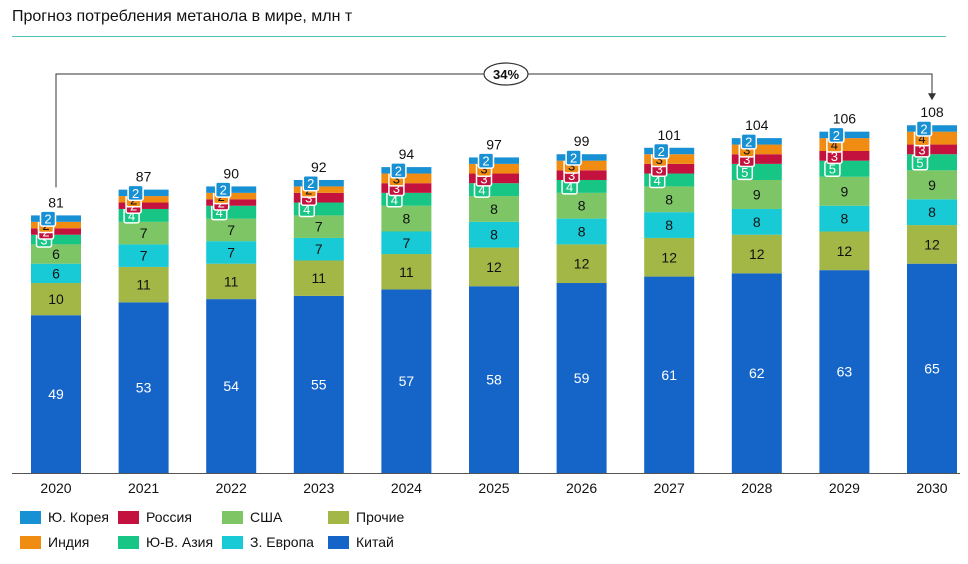 The height and width of the screenshot is (564, 968). I want to click on data-label-china-2027: 61, so click(669, 375).